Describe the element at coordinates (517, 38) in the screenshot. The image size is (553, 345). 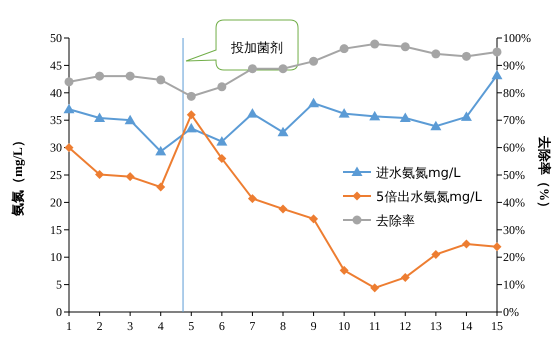
I see `y2-tick-label: 100%` at that location.